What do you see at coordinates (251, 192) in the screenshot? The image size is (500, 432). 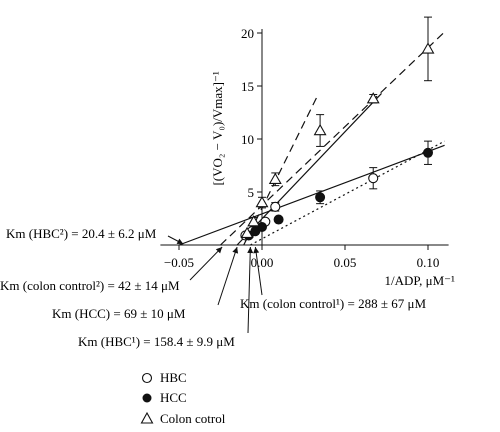 I see `y-tick-label: 5` at bounding box center [251, 192].